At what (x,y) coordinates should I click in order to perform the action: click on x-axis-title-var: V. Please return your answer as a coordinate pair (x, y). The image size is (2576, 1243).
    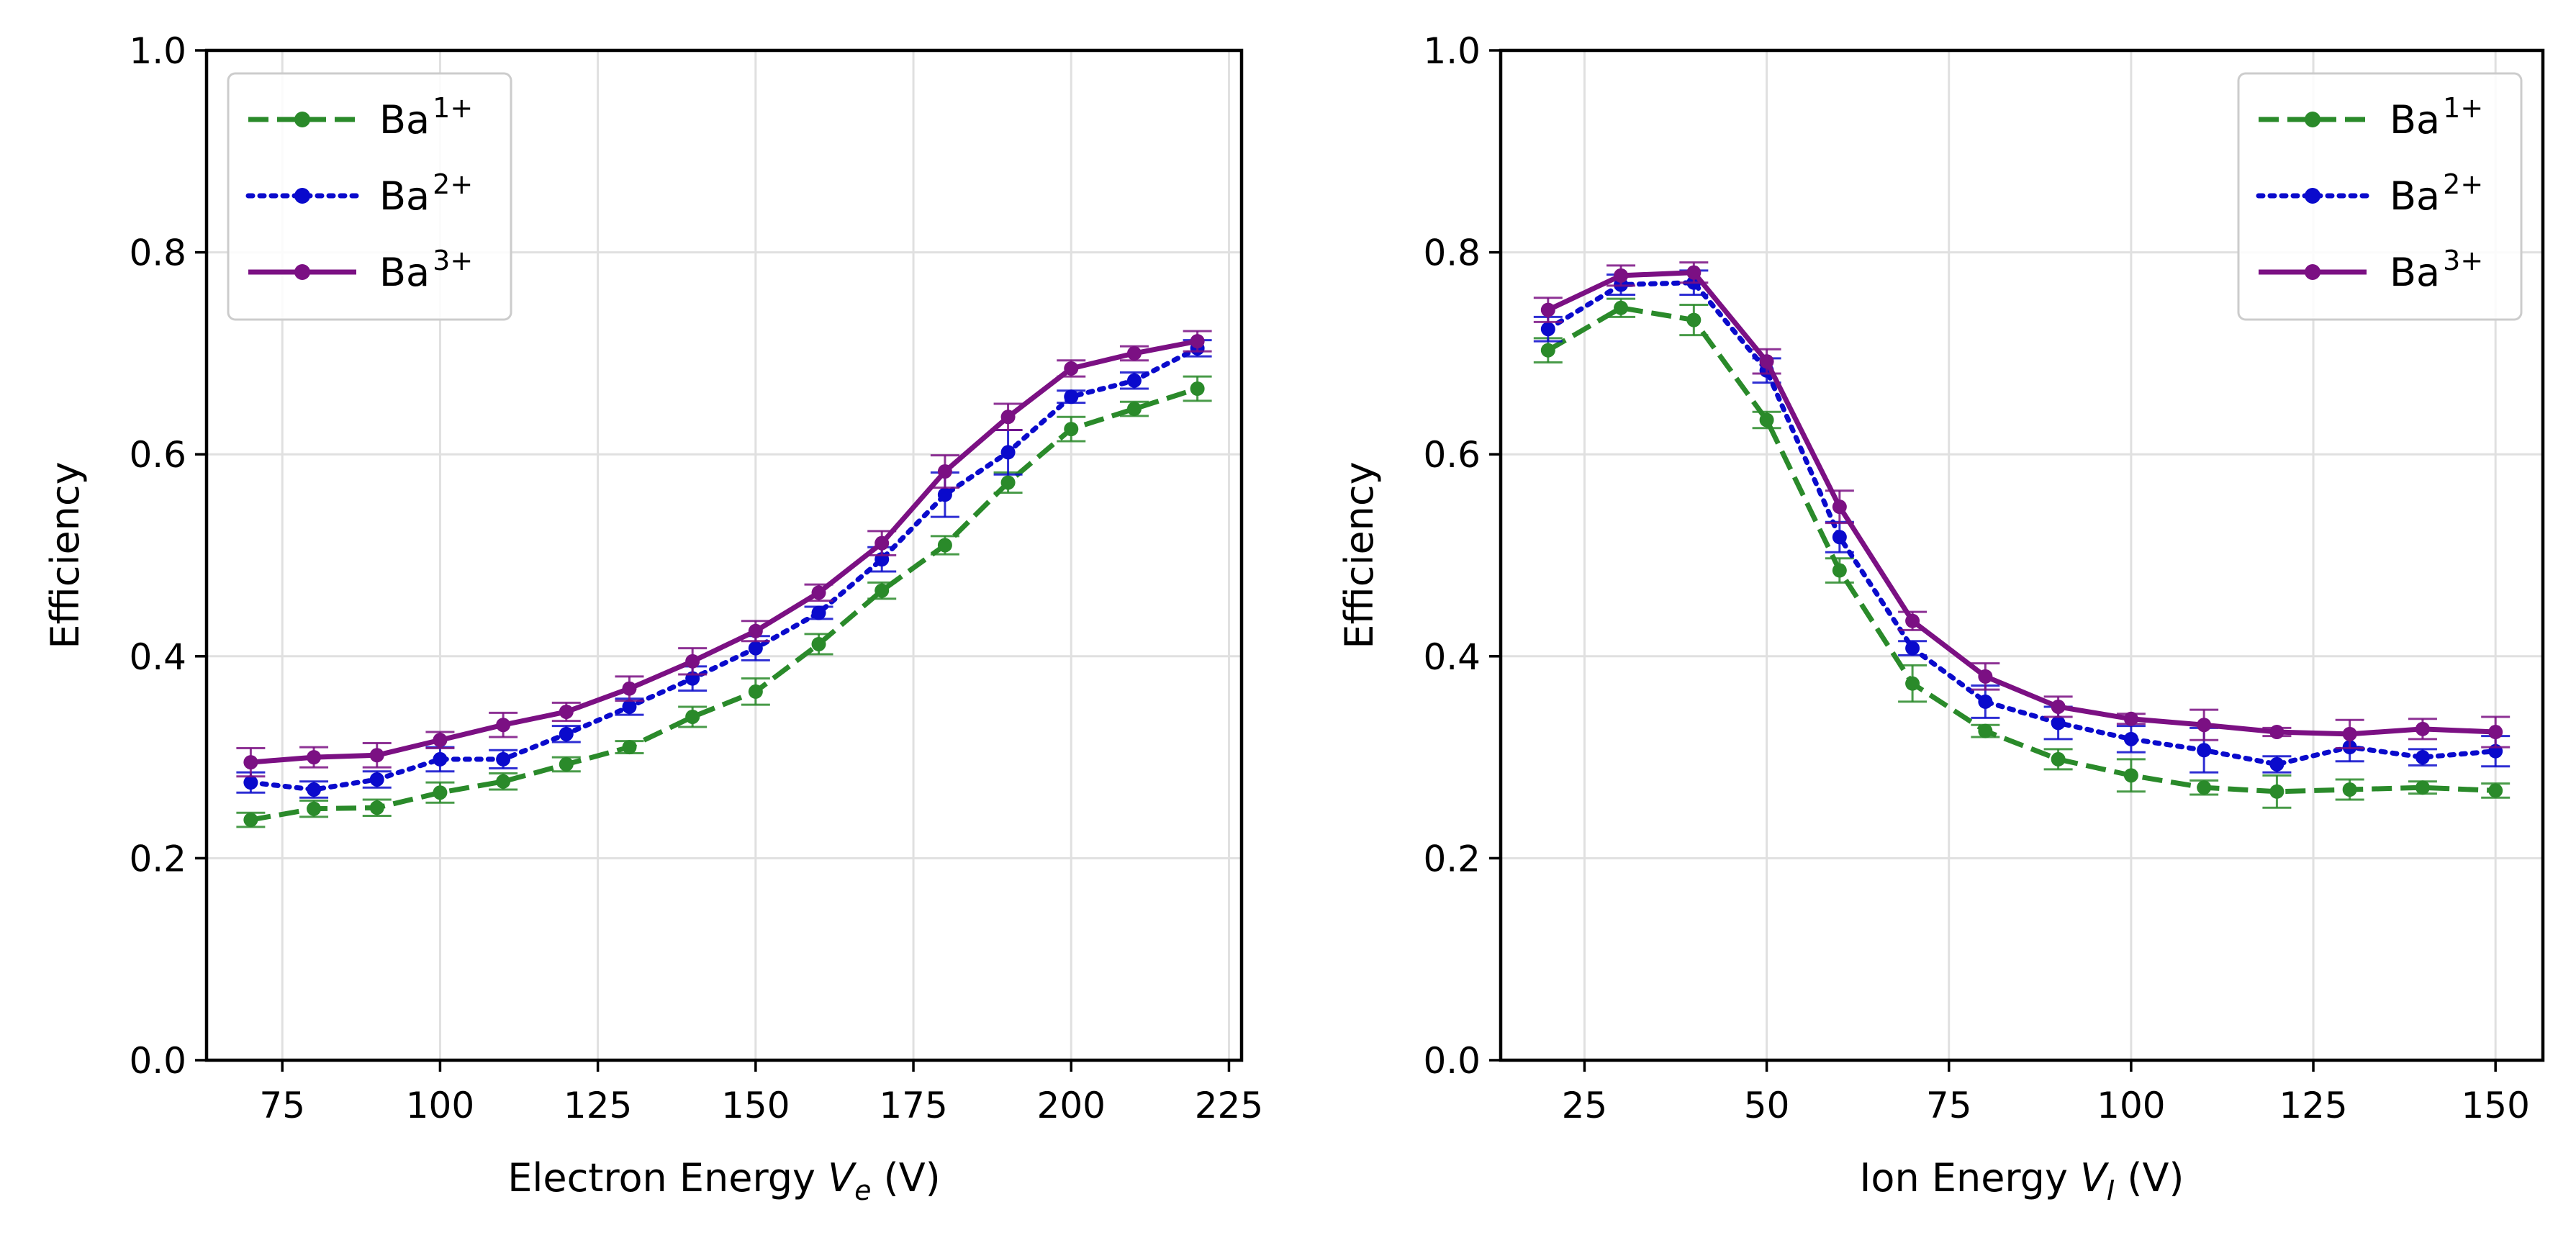
    Looking at the image, I should click on (842, 1178).